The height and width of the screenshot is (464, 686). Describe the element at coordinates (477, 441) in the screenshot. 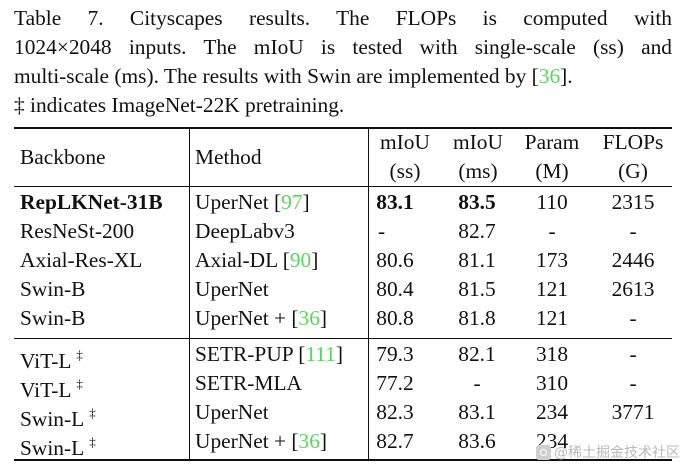

I see `cell-miou-ms: 83.6` at that location.